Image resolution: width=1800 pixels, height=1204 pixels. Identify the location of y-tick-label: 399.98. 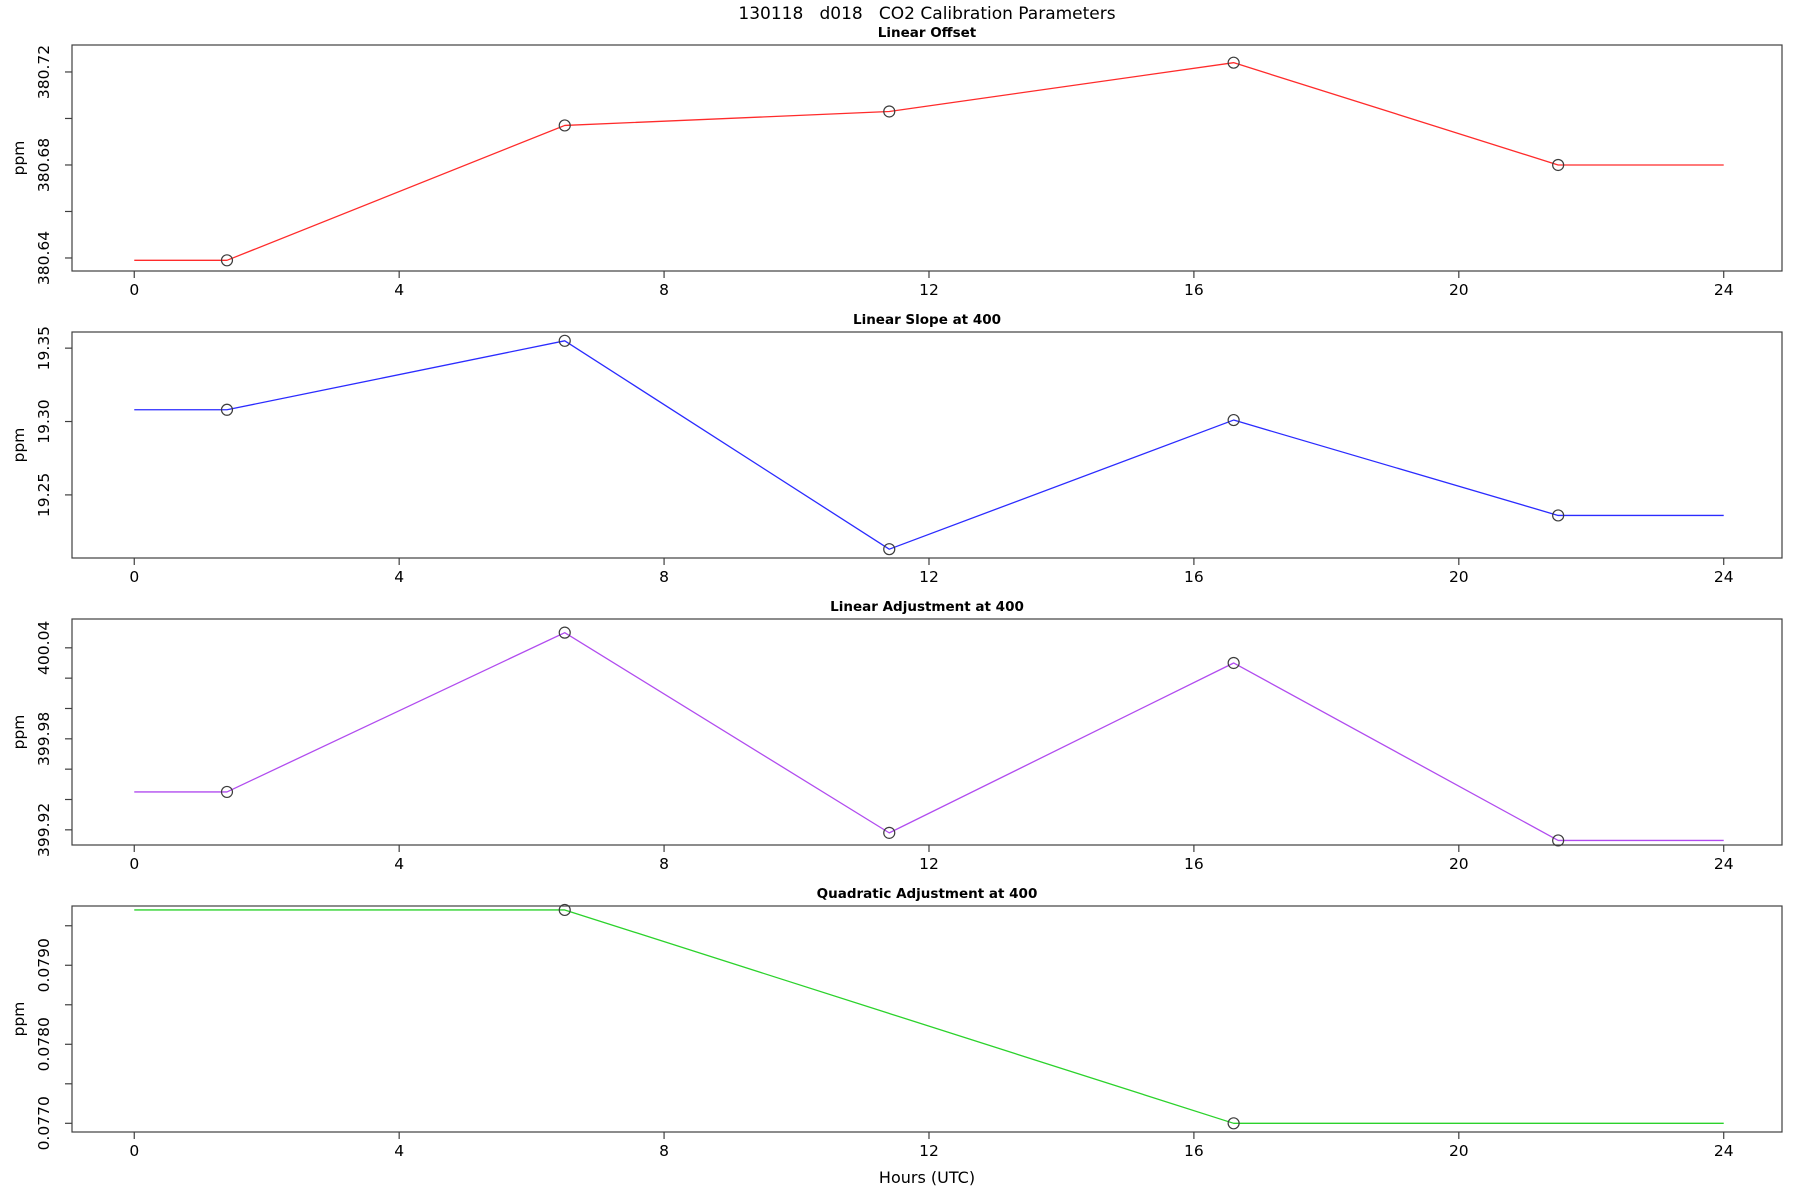
(44, 739).